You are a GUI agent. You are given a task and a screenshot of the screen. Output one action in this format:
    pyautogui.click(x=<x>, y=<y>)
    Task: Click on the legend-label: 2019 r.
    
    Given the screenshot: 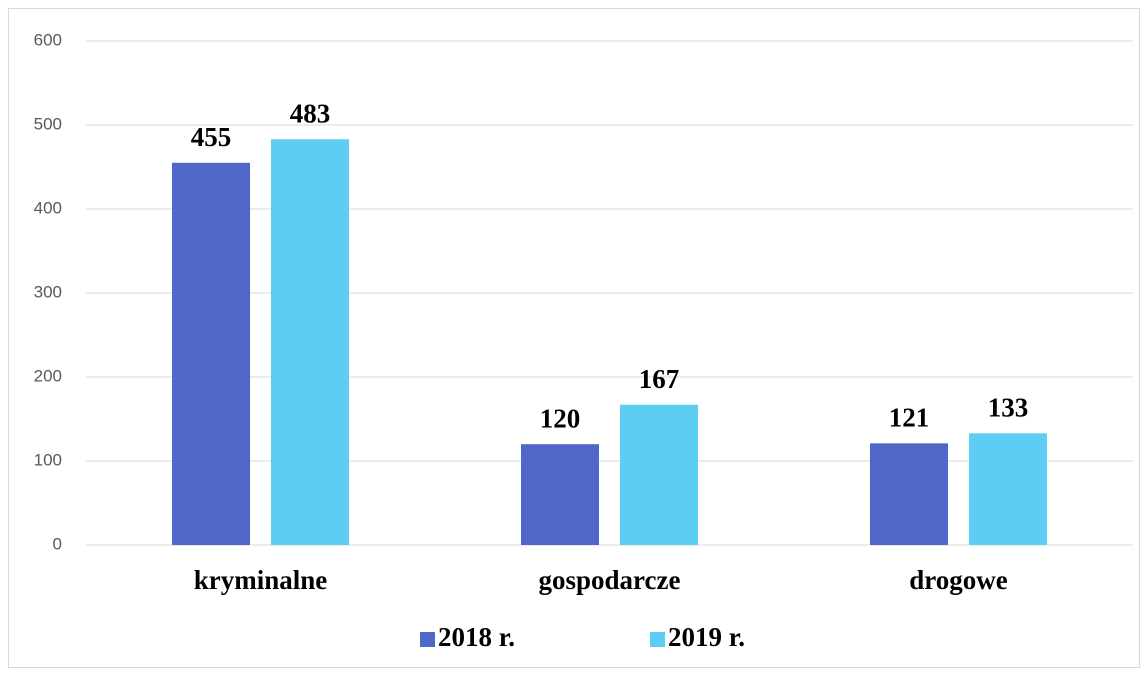 What is the action you would take?
    pyautogui.click(x=706, y=637)
    